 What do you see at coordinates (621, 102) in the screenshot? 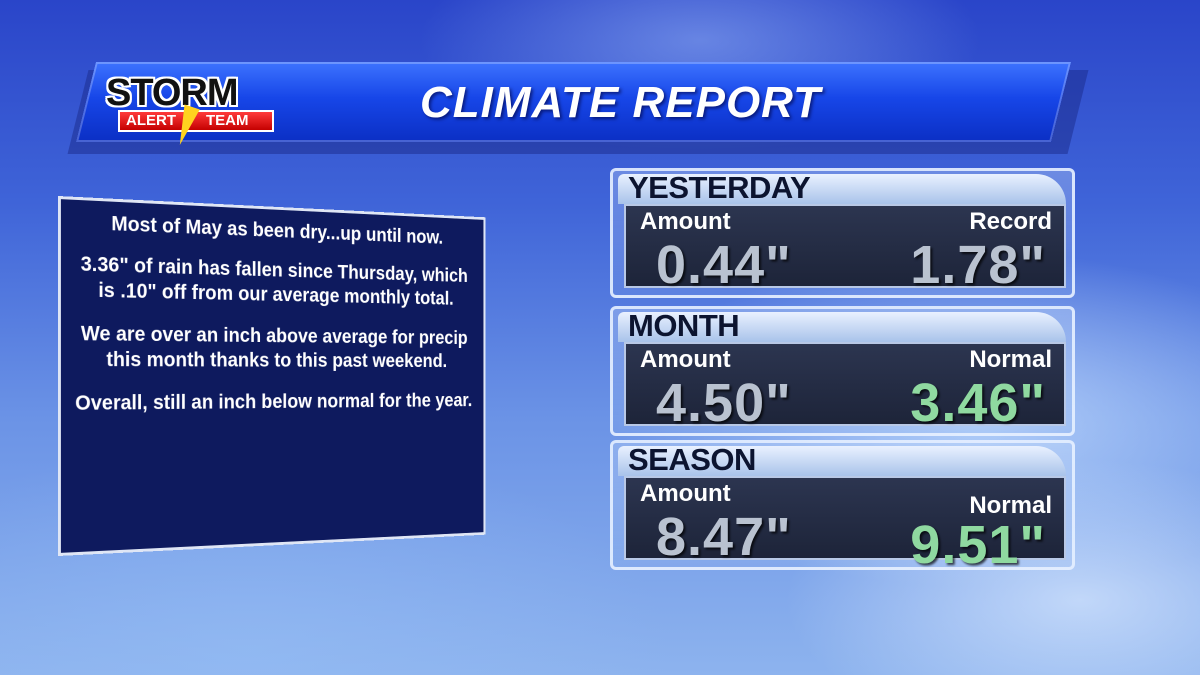
I see `page-title: CLIMATE REPORT` at bounding box center [621, 102].